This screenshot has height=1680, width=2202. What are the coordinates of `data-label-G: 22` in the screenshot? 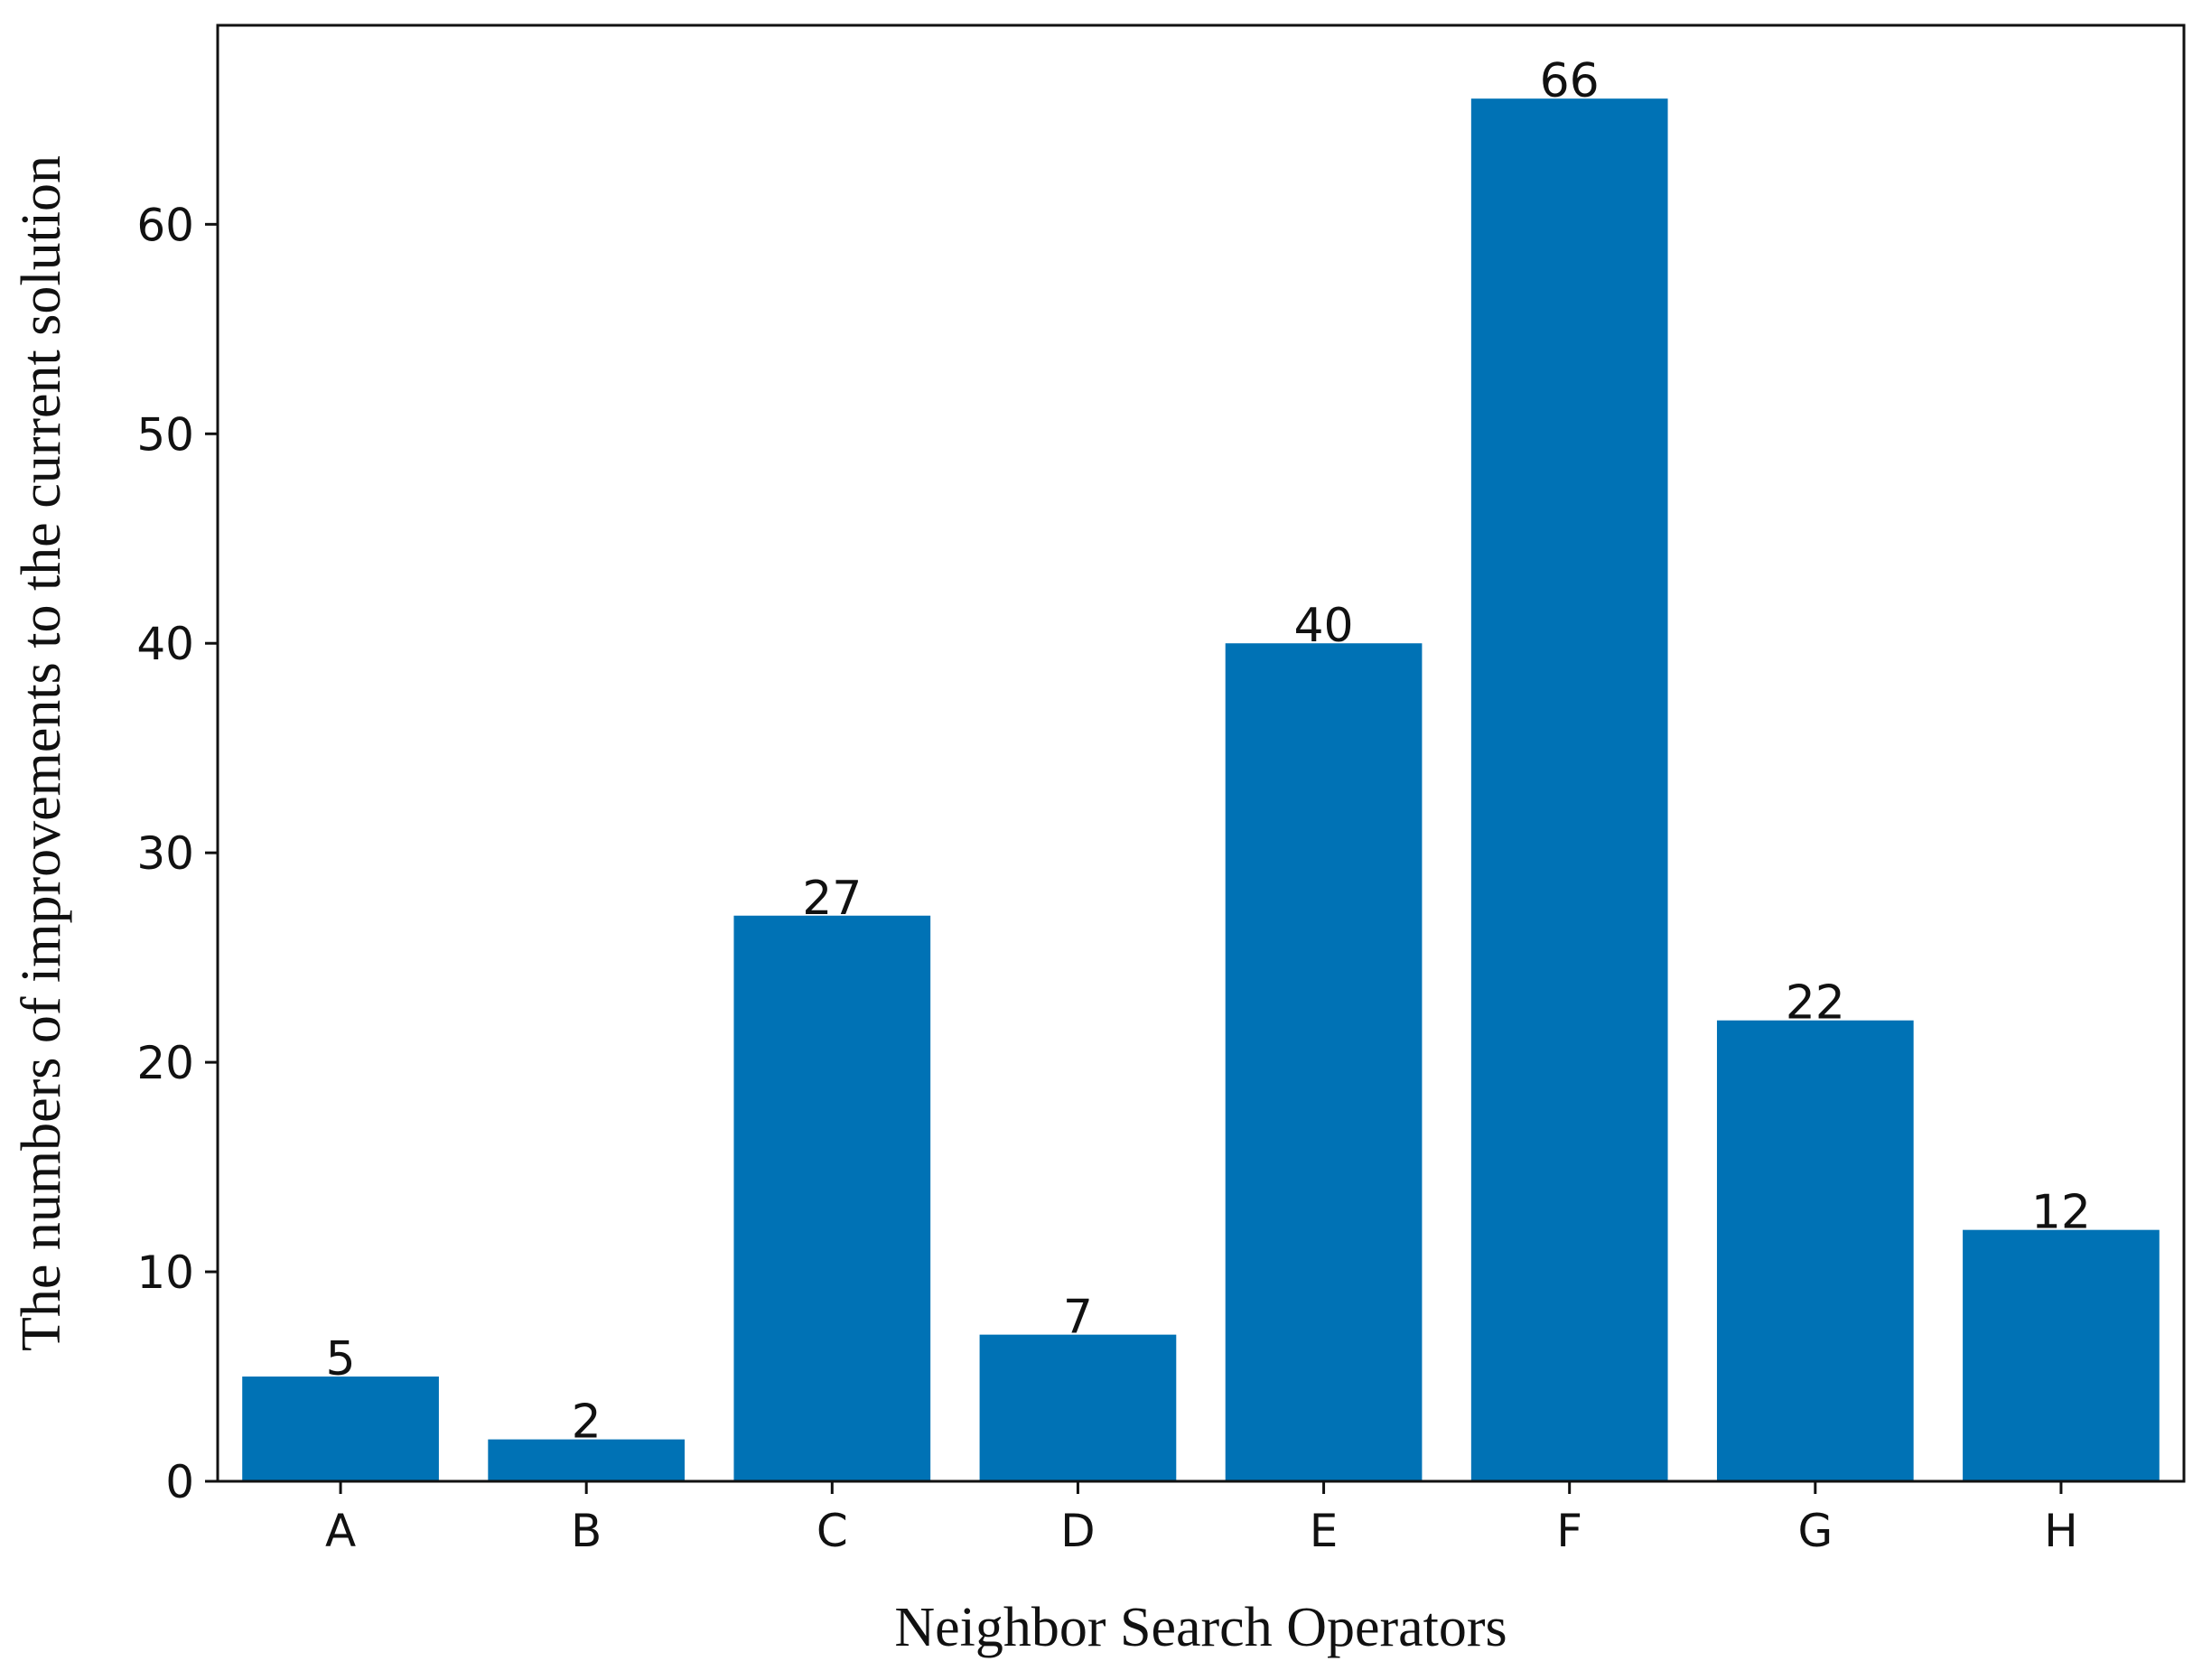 It's located at (1815, 1003).